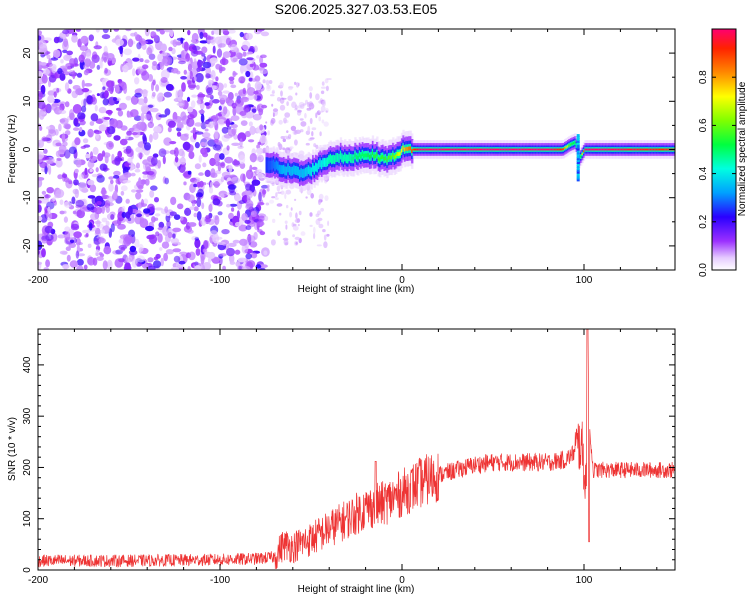 Image resolution: width=750 pixels, height=600 pixels. I want to click on x-tick-label: 0, so click(402, 580).